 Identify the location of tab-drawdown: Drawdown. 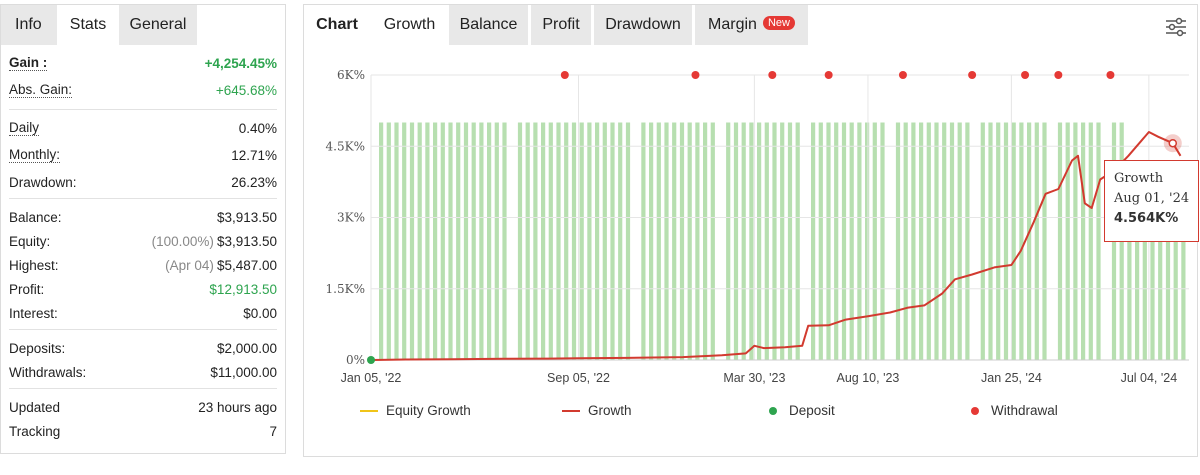
(643, 25).